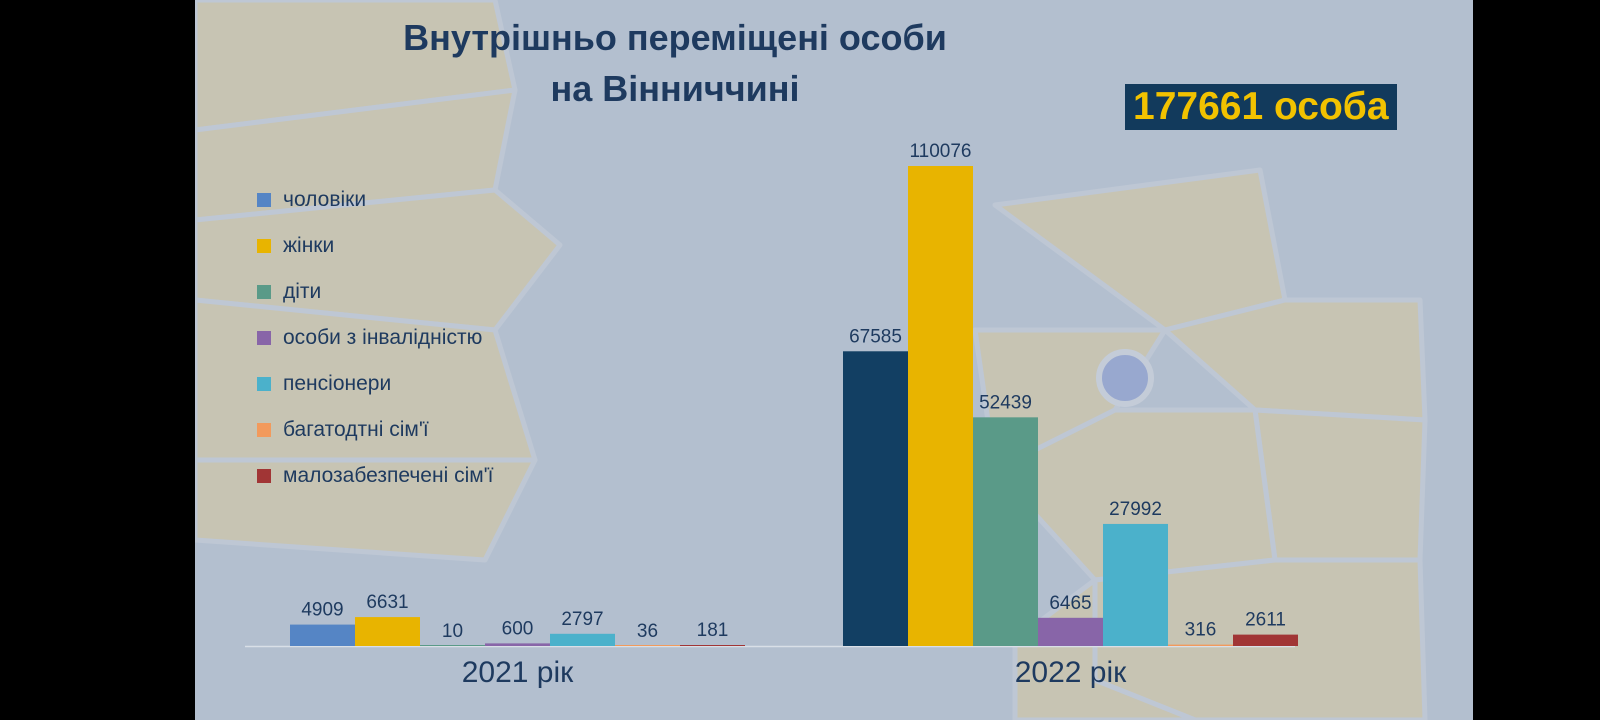  What do you see at coordinates (713, 630) in the screenshot?
I see `data-label-series-6-cat-0: 181` at bounding box center [713, 630].